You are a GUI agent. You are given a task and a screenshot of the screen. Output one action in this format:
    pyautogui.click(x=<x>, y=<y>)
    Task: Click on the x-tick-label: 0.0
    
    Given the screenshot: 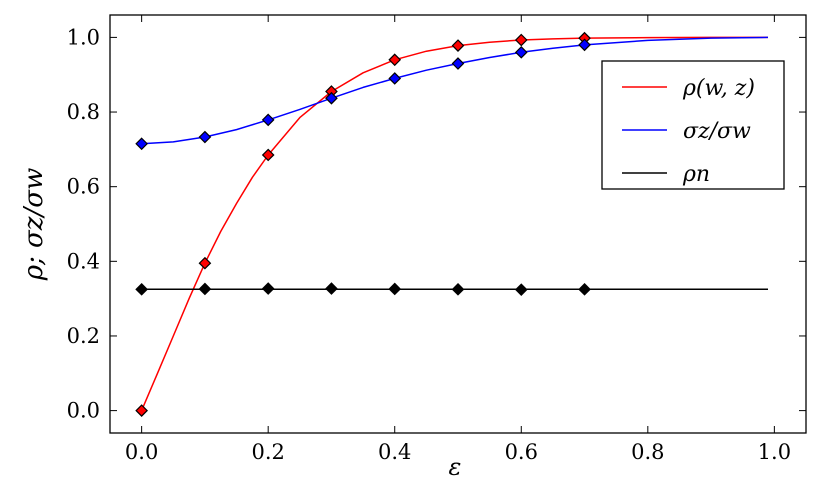 What is the action you would take?
    pyautogui.click(x=141, y=452)
    